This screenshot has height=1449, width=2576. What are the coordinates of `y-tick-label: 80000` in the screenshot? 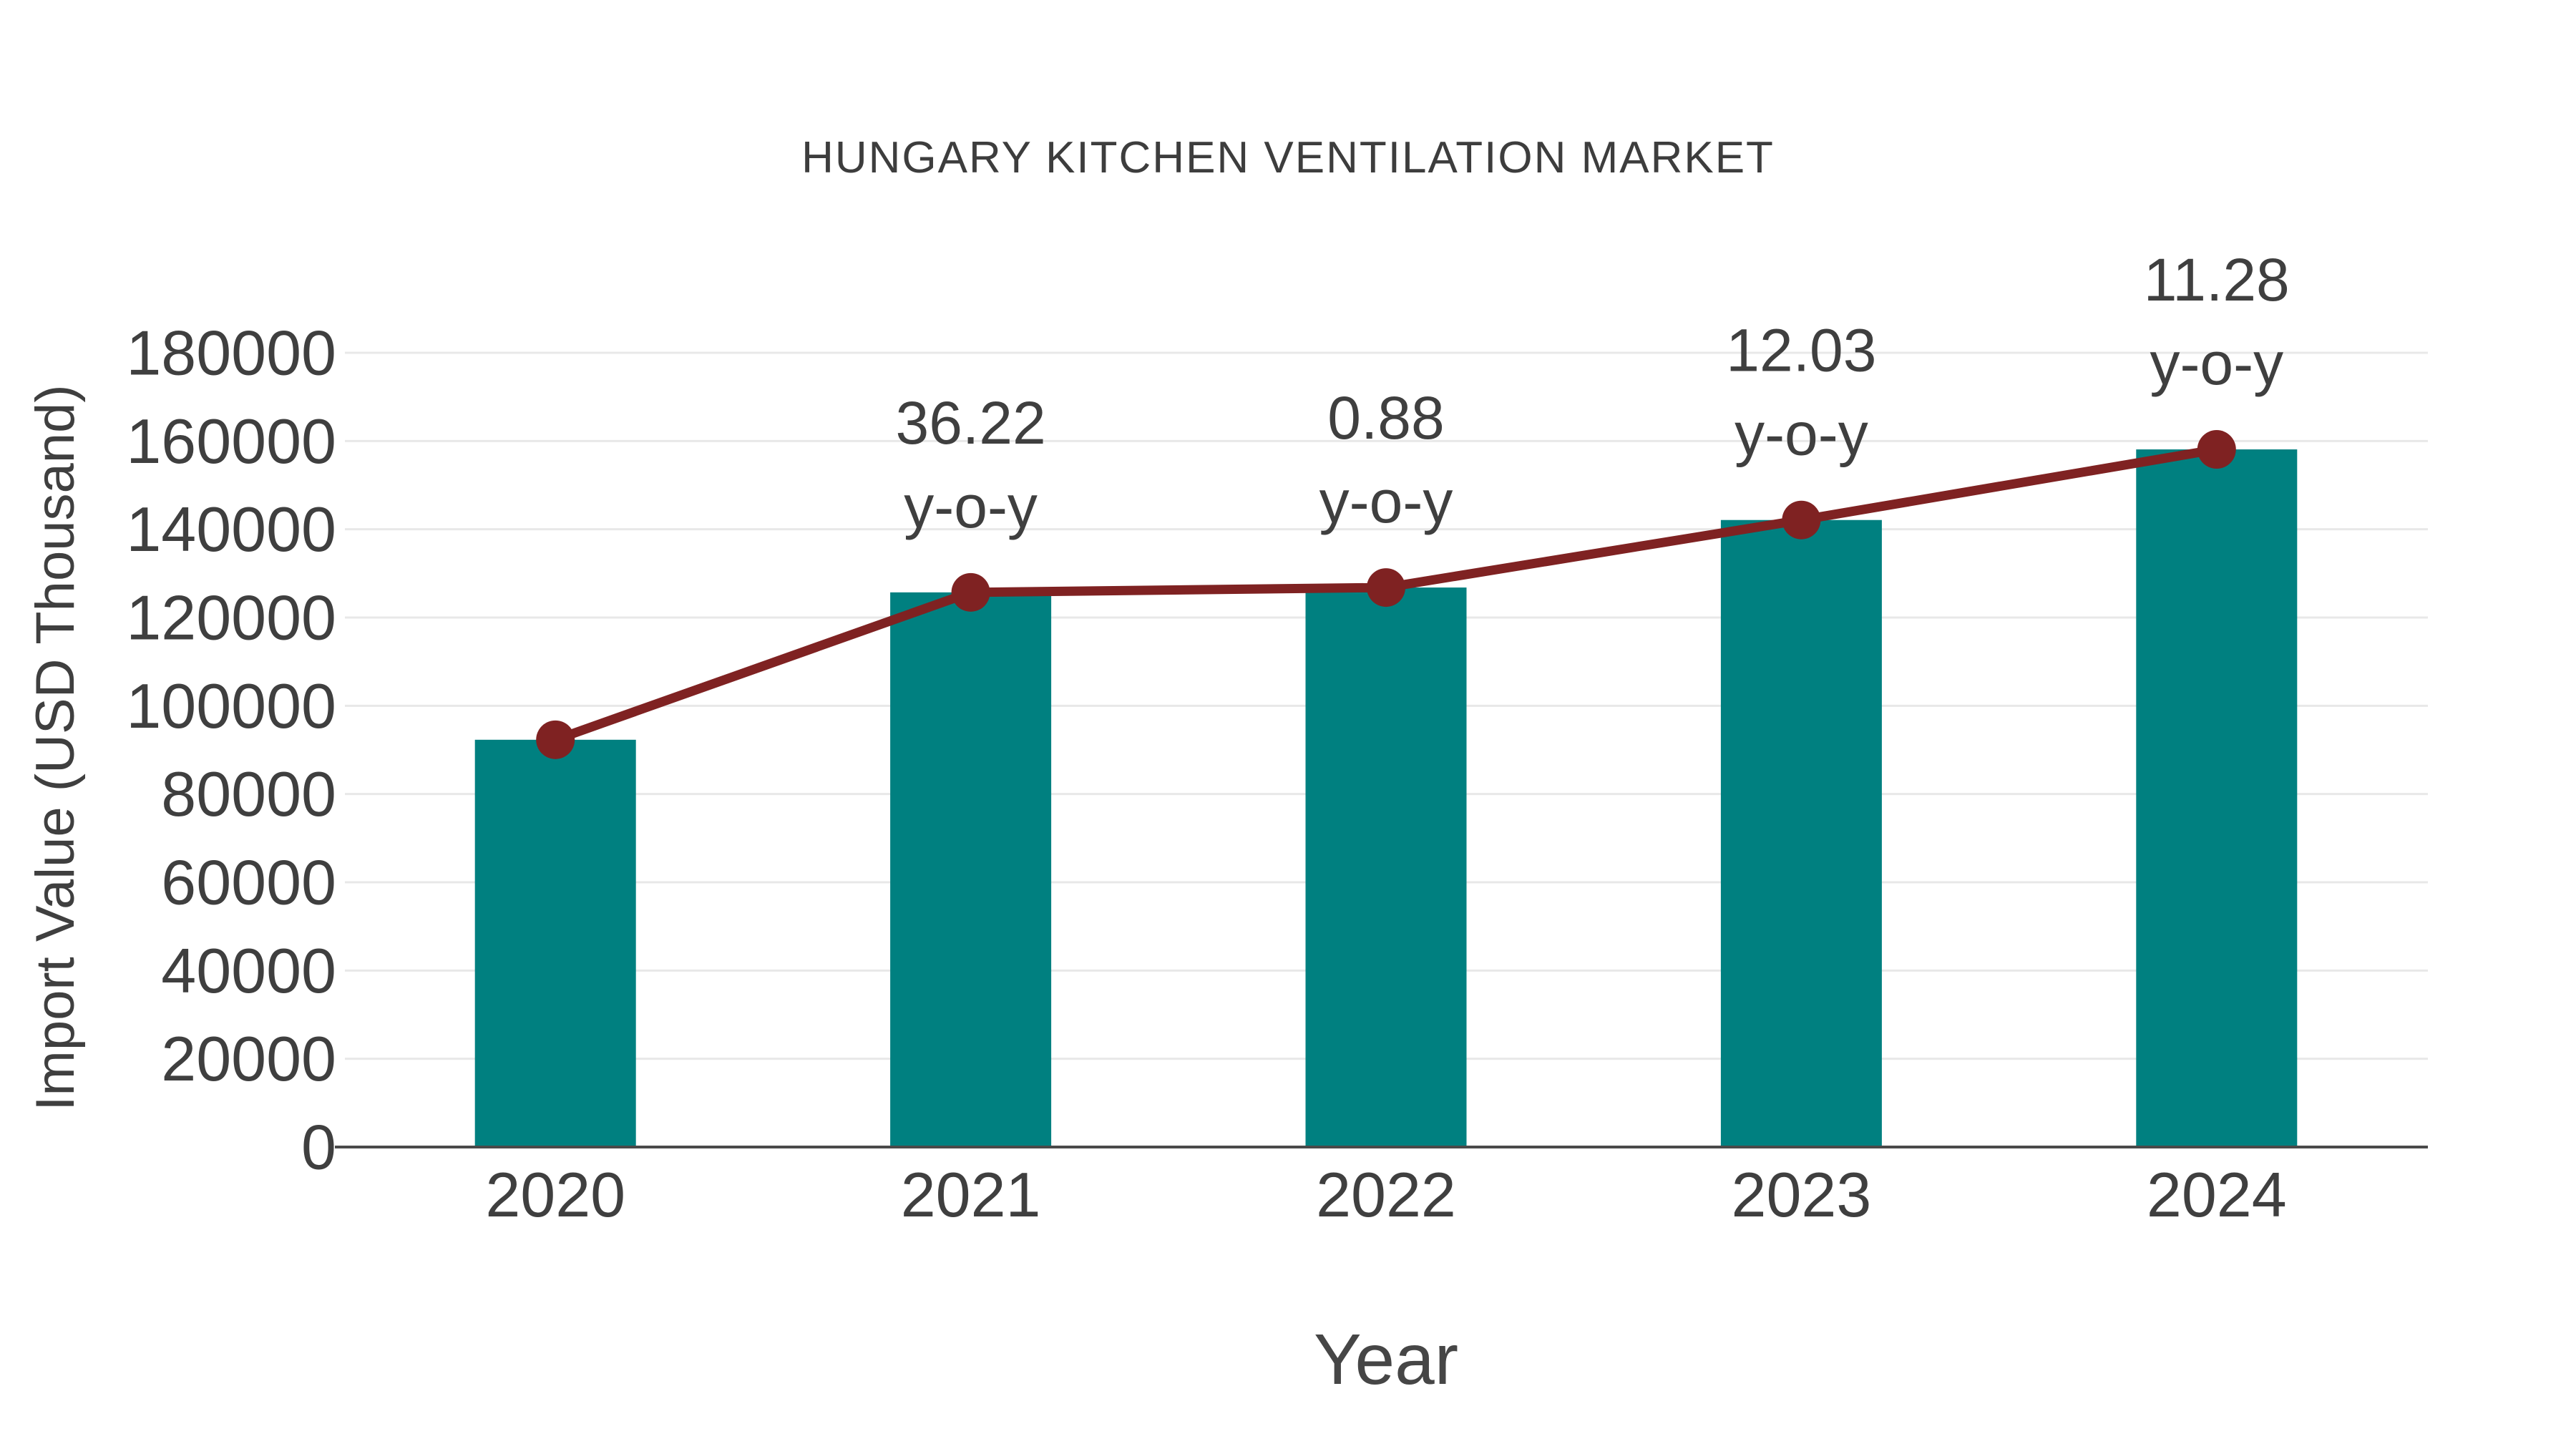 It's located at (248, 793).